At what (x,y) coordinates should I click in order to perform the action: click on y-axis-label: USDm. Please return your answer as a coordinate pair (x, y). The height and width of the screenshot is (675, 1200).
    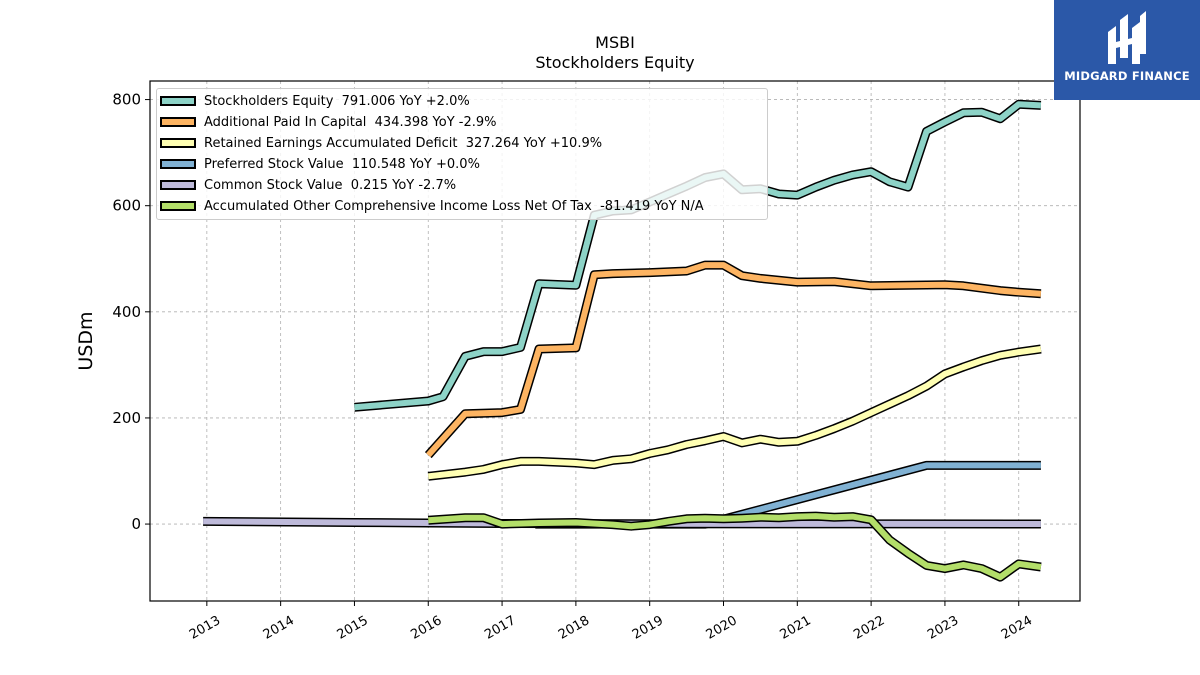
    Looking at the image, I should click on (86, 340).